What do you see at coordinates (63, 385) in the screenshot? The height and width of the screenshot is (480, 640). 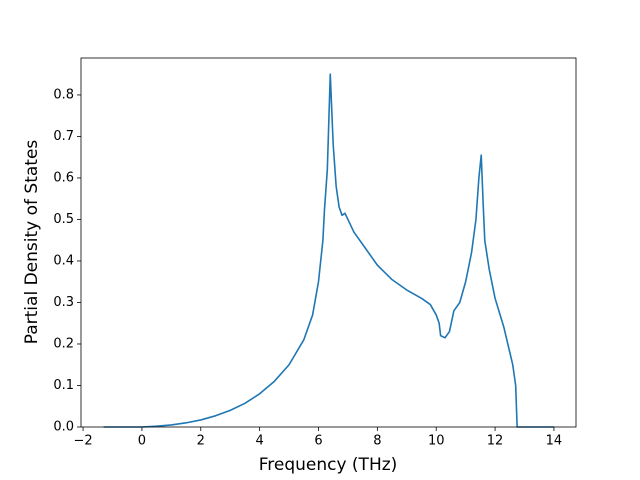 I see `y-tick-label: 0.1` at bounding box center [63, 385].